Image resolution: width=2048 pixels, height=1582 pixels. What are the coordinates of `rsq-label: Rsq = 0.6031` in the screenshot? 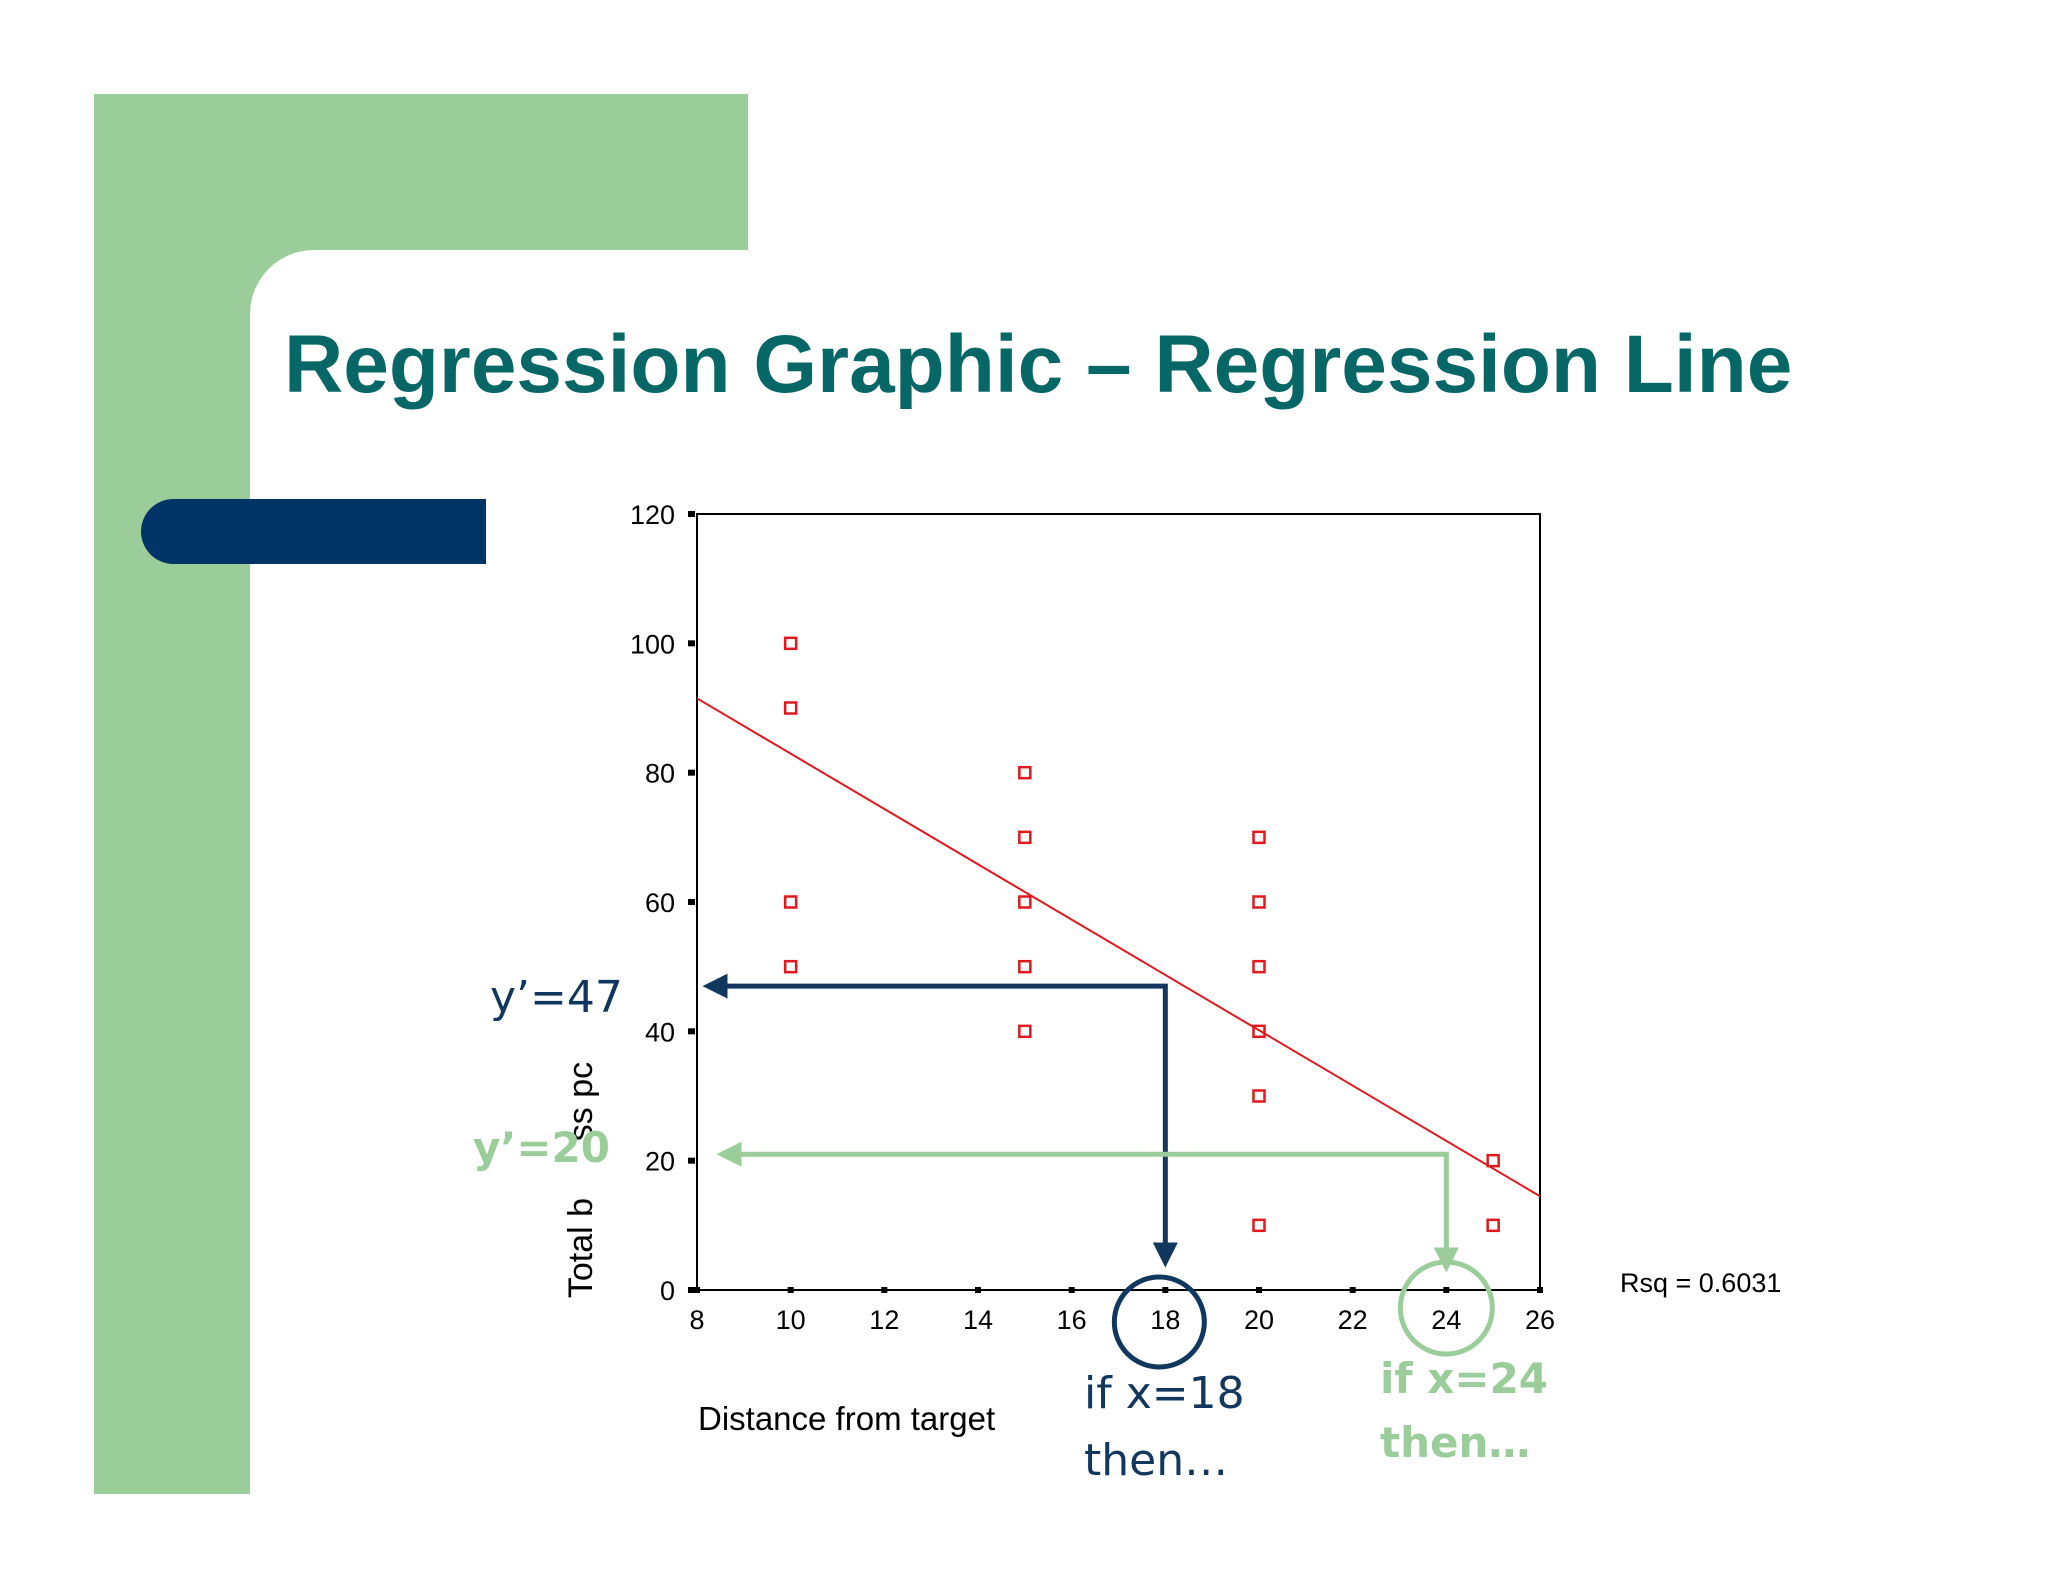 It's located at (1700, 1283).